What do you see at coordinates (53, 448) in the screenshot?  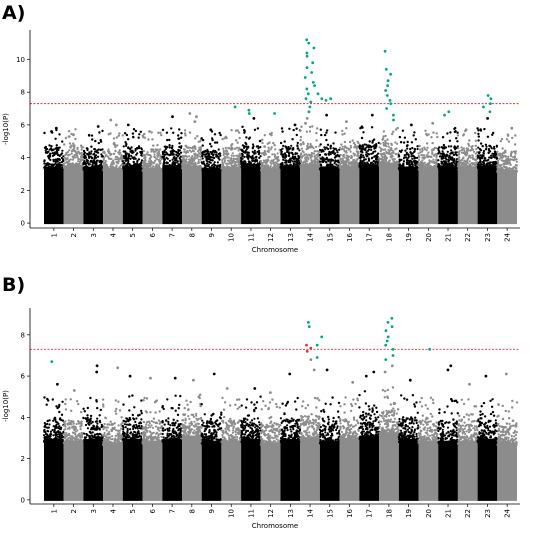 I see `chromosome-1-points` at bounding box center [53, 448].